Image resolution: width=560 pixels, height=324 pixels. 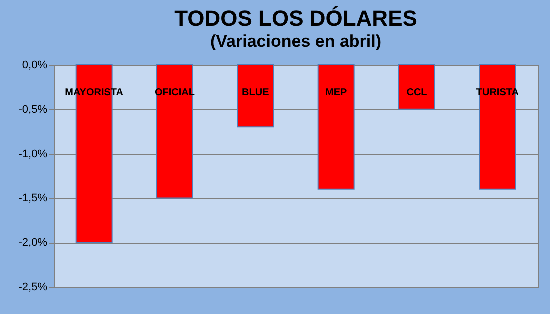 What do you see at coordinates (296, 18) in the screenshot?
I see `chart-title: TODOS LOS DÓLARES` at bounding box center [296, 18].